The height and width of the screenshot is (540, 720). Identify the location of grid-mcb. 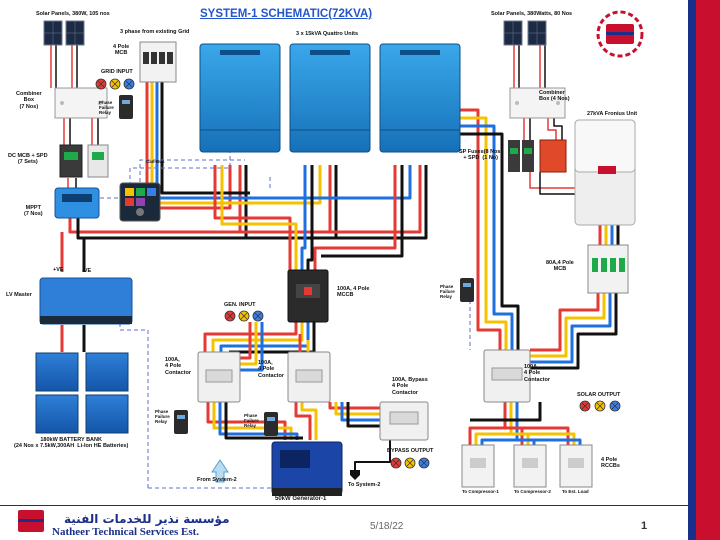
(158, 62).